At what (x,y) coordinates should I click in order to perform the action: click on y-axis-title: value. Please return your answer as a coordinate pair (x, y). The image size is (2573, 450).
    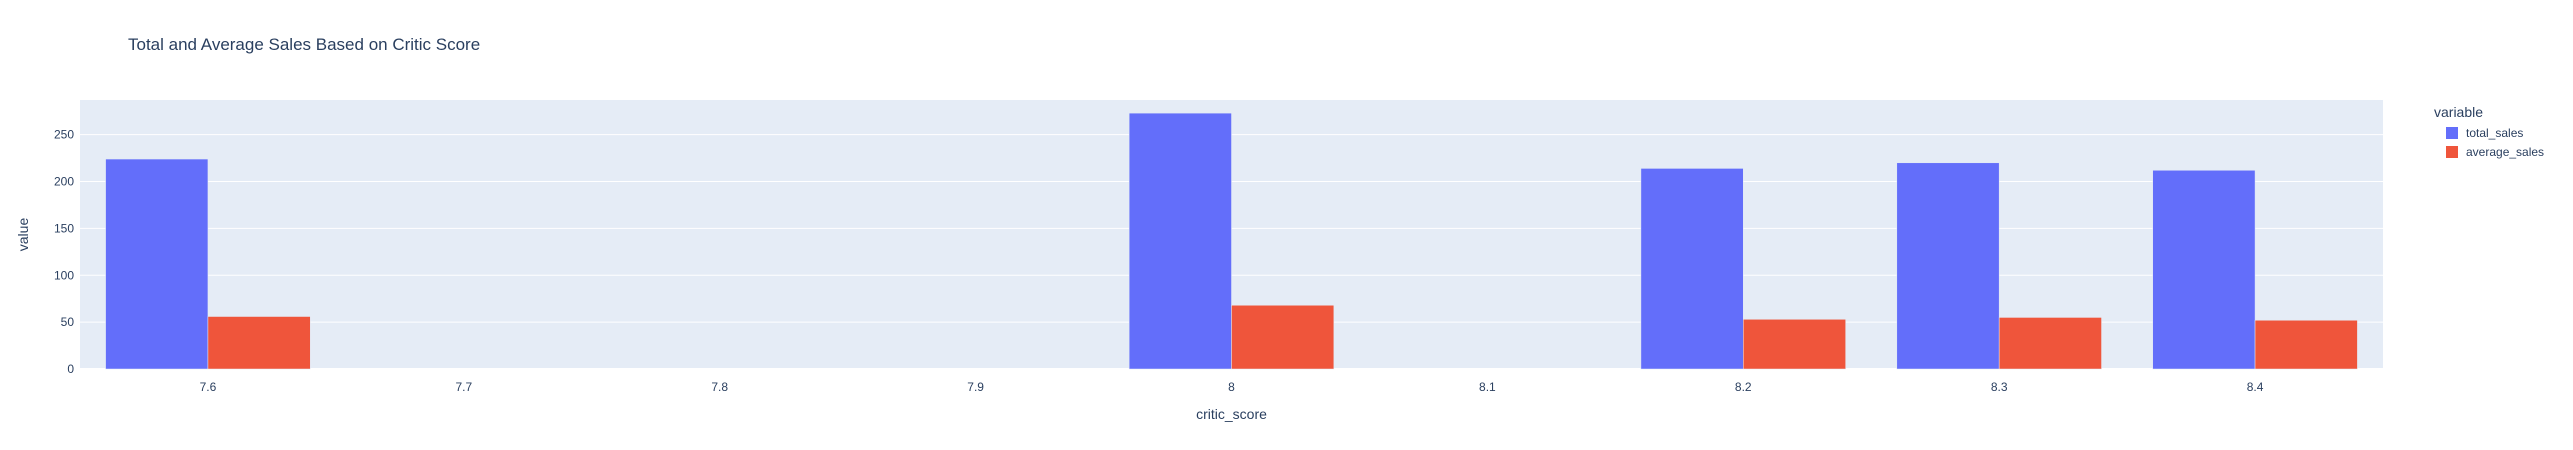
    Looking at the image, I should click on (23, 235).